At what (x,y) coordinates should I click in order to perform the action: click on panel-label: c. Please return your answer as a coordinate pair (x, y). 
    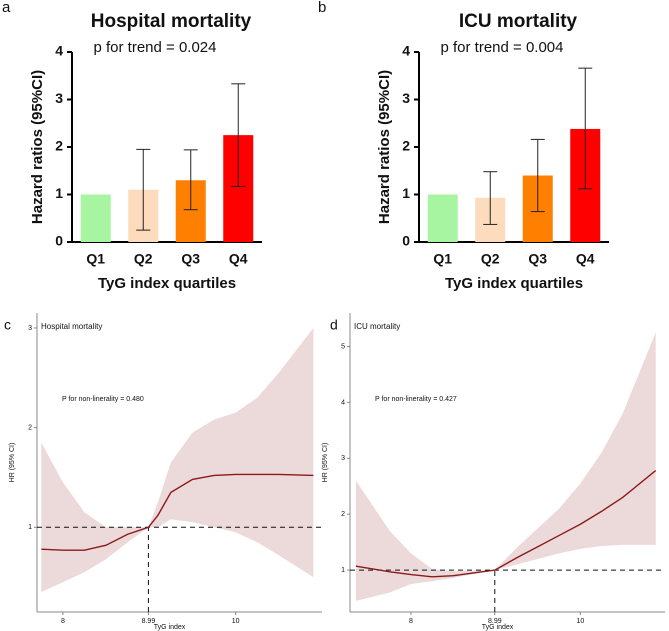
    Looking at the image, I should click on (7, 325).